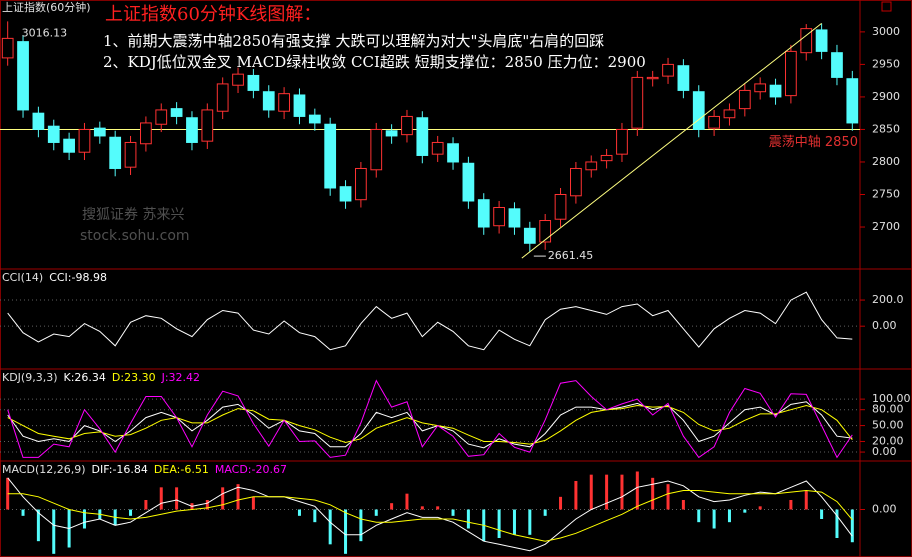 The image size is (912, 557). Describe the element at coordinates (22, 277) in the screenshot. I see `panel-title: CCI(14)` at that location.